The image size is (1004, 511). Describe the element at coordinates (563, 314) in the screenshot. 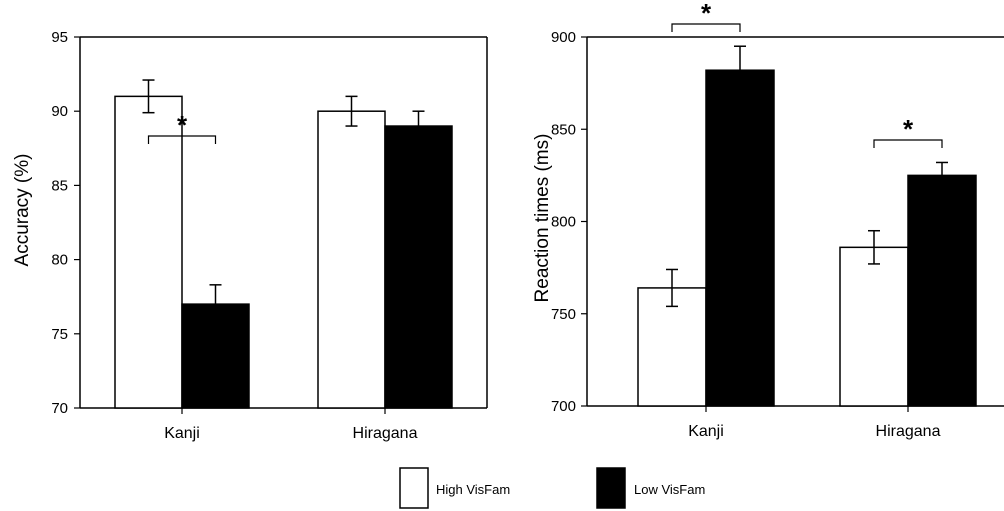

I see `y-tick-label: 750` at that location.